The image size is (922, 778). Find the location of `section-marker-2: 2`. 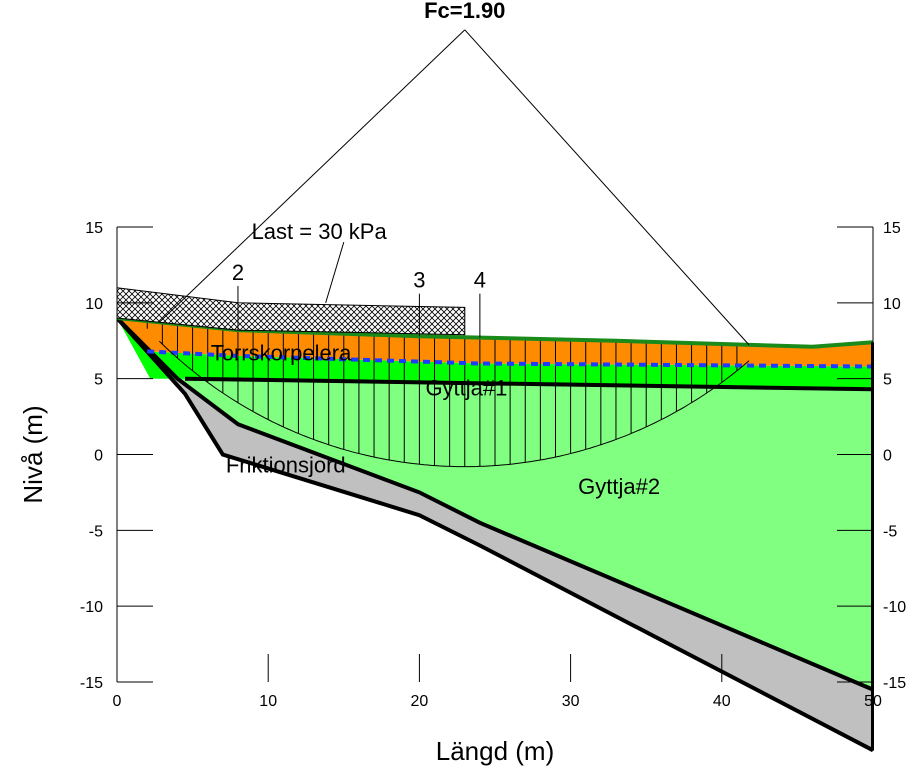

section-marker-2: 2 is located at coordinates (238, 272).